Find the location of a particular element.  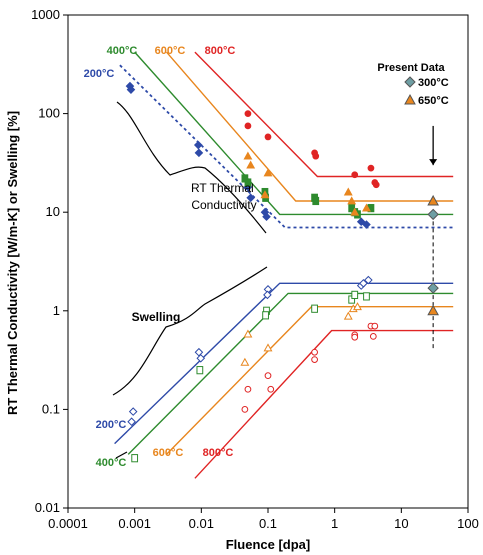

thermal-curve-label-600C: 600°C is located at coordinates (170, 51).